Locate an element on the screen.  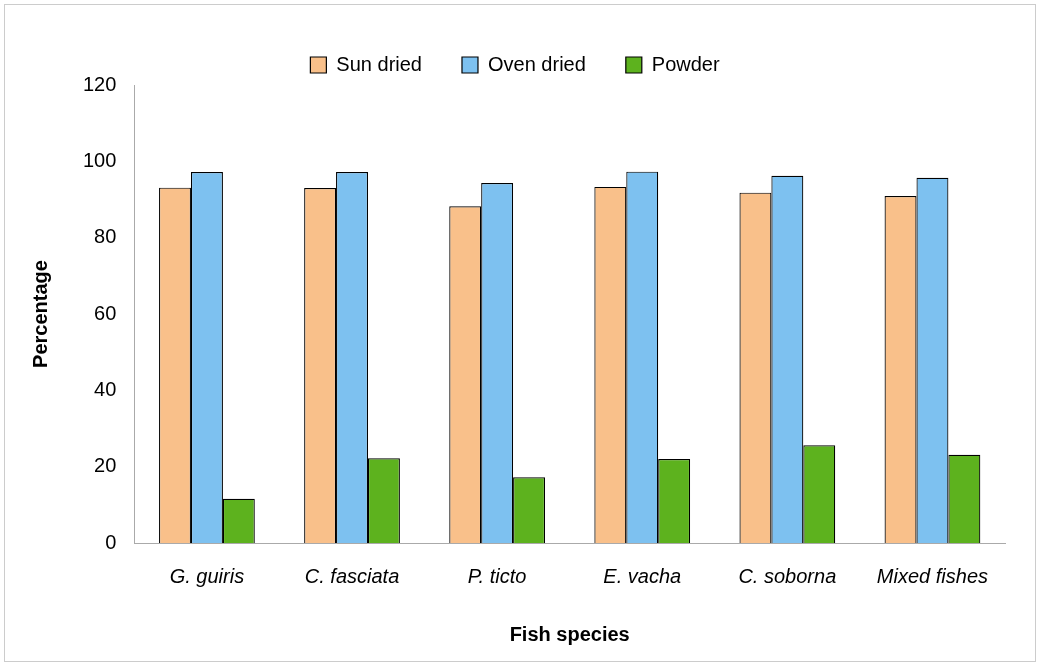
y-tick-label: 0 is located at coordinates (111, 541).